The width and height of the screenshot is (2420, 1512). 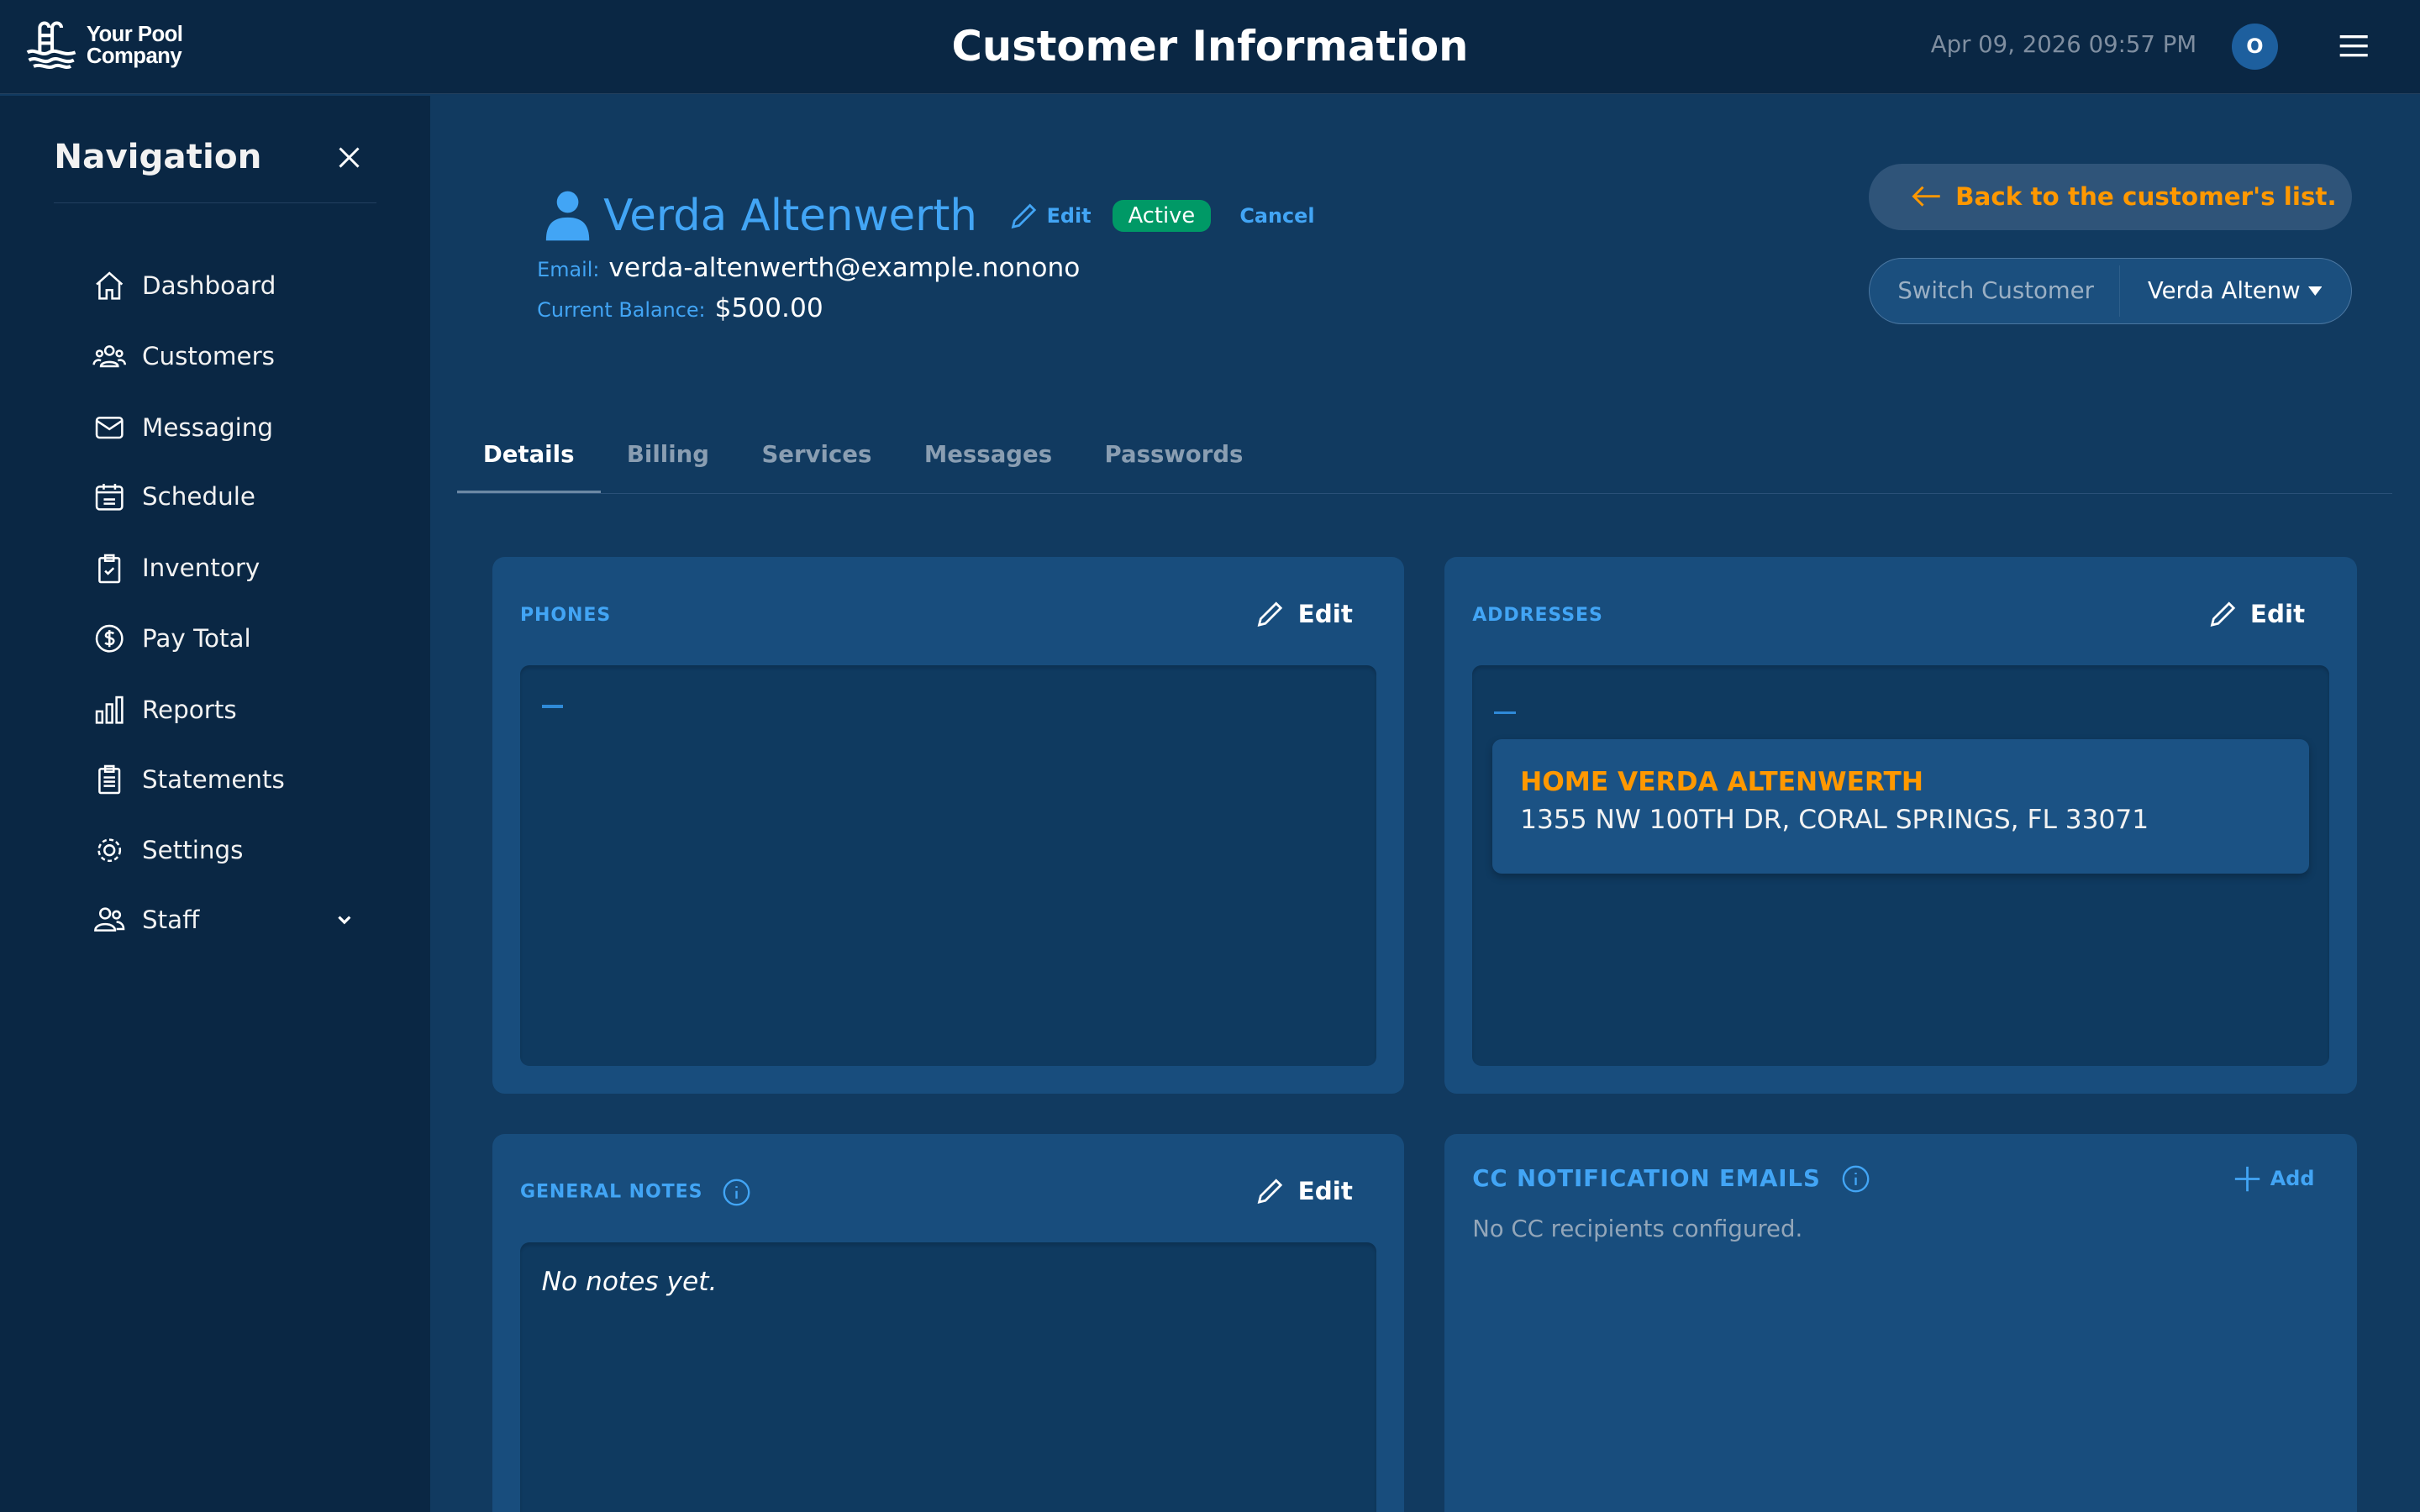 I want to click on hamburger-menu-icon, so click(x=2353, y=46).